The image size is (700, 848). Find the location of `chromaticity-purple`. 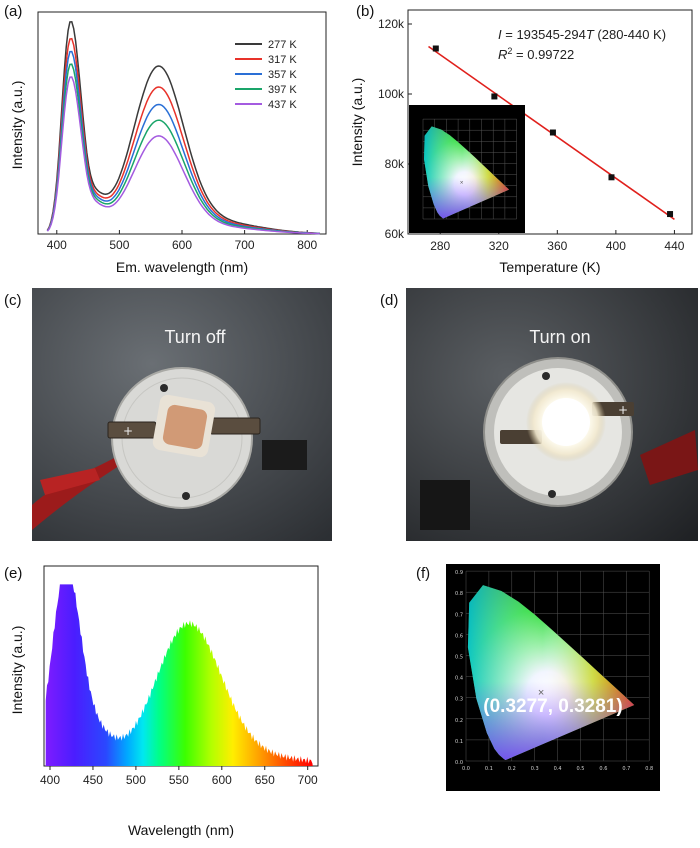

chromaticity-purple is located at coordinates (551, 672).